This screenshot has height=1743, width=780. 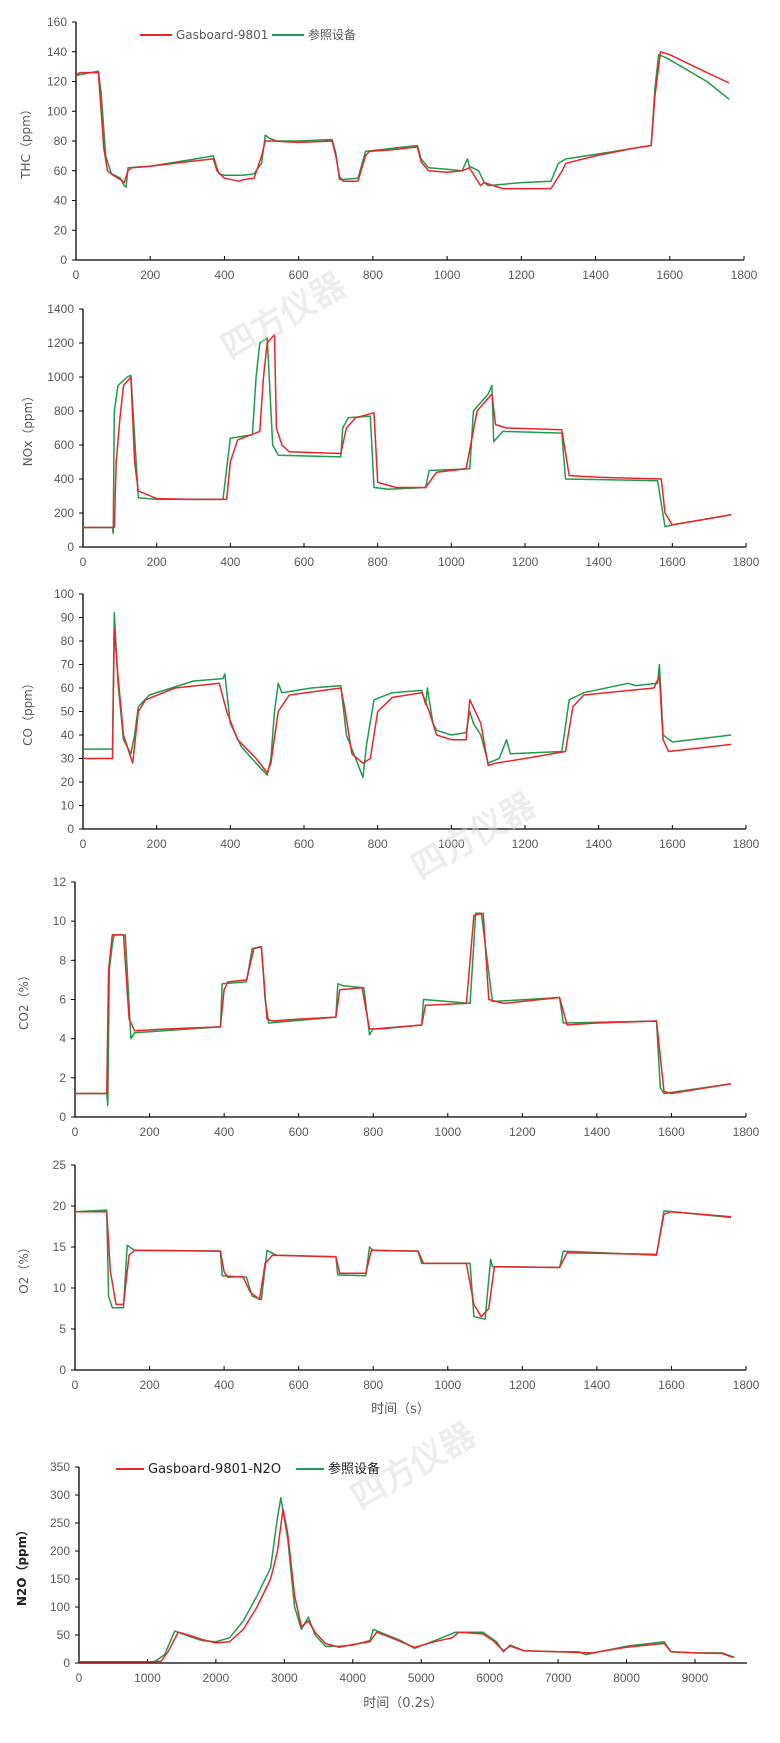 I want to click on legend-label: Gasboard-9801, so click(x=222, y=35).